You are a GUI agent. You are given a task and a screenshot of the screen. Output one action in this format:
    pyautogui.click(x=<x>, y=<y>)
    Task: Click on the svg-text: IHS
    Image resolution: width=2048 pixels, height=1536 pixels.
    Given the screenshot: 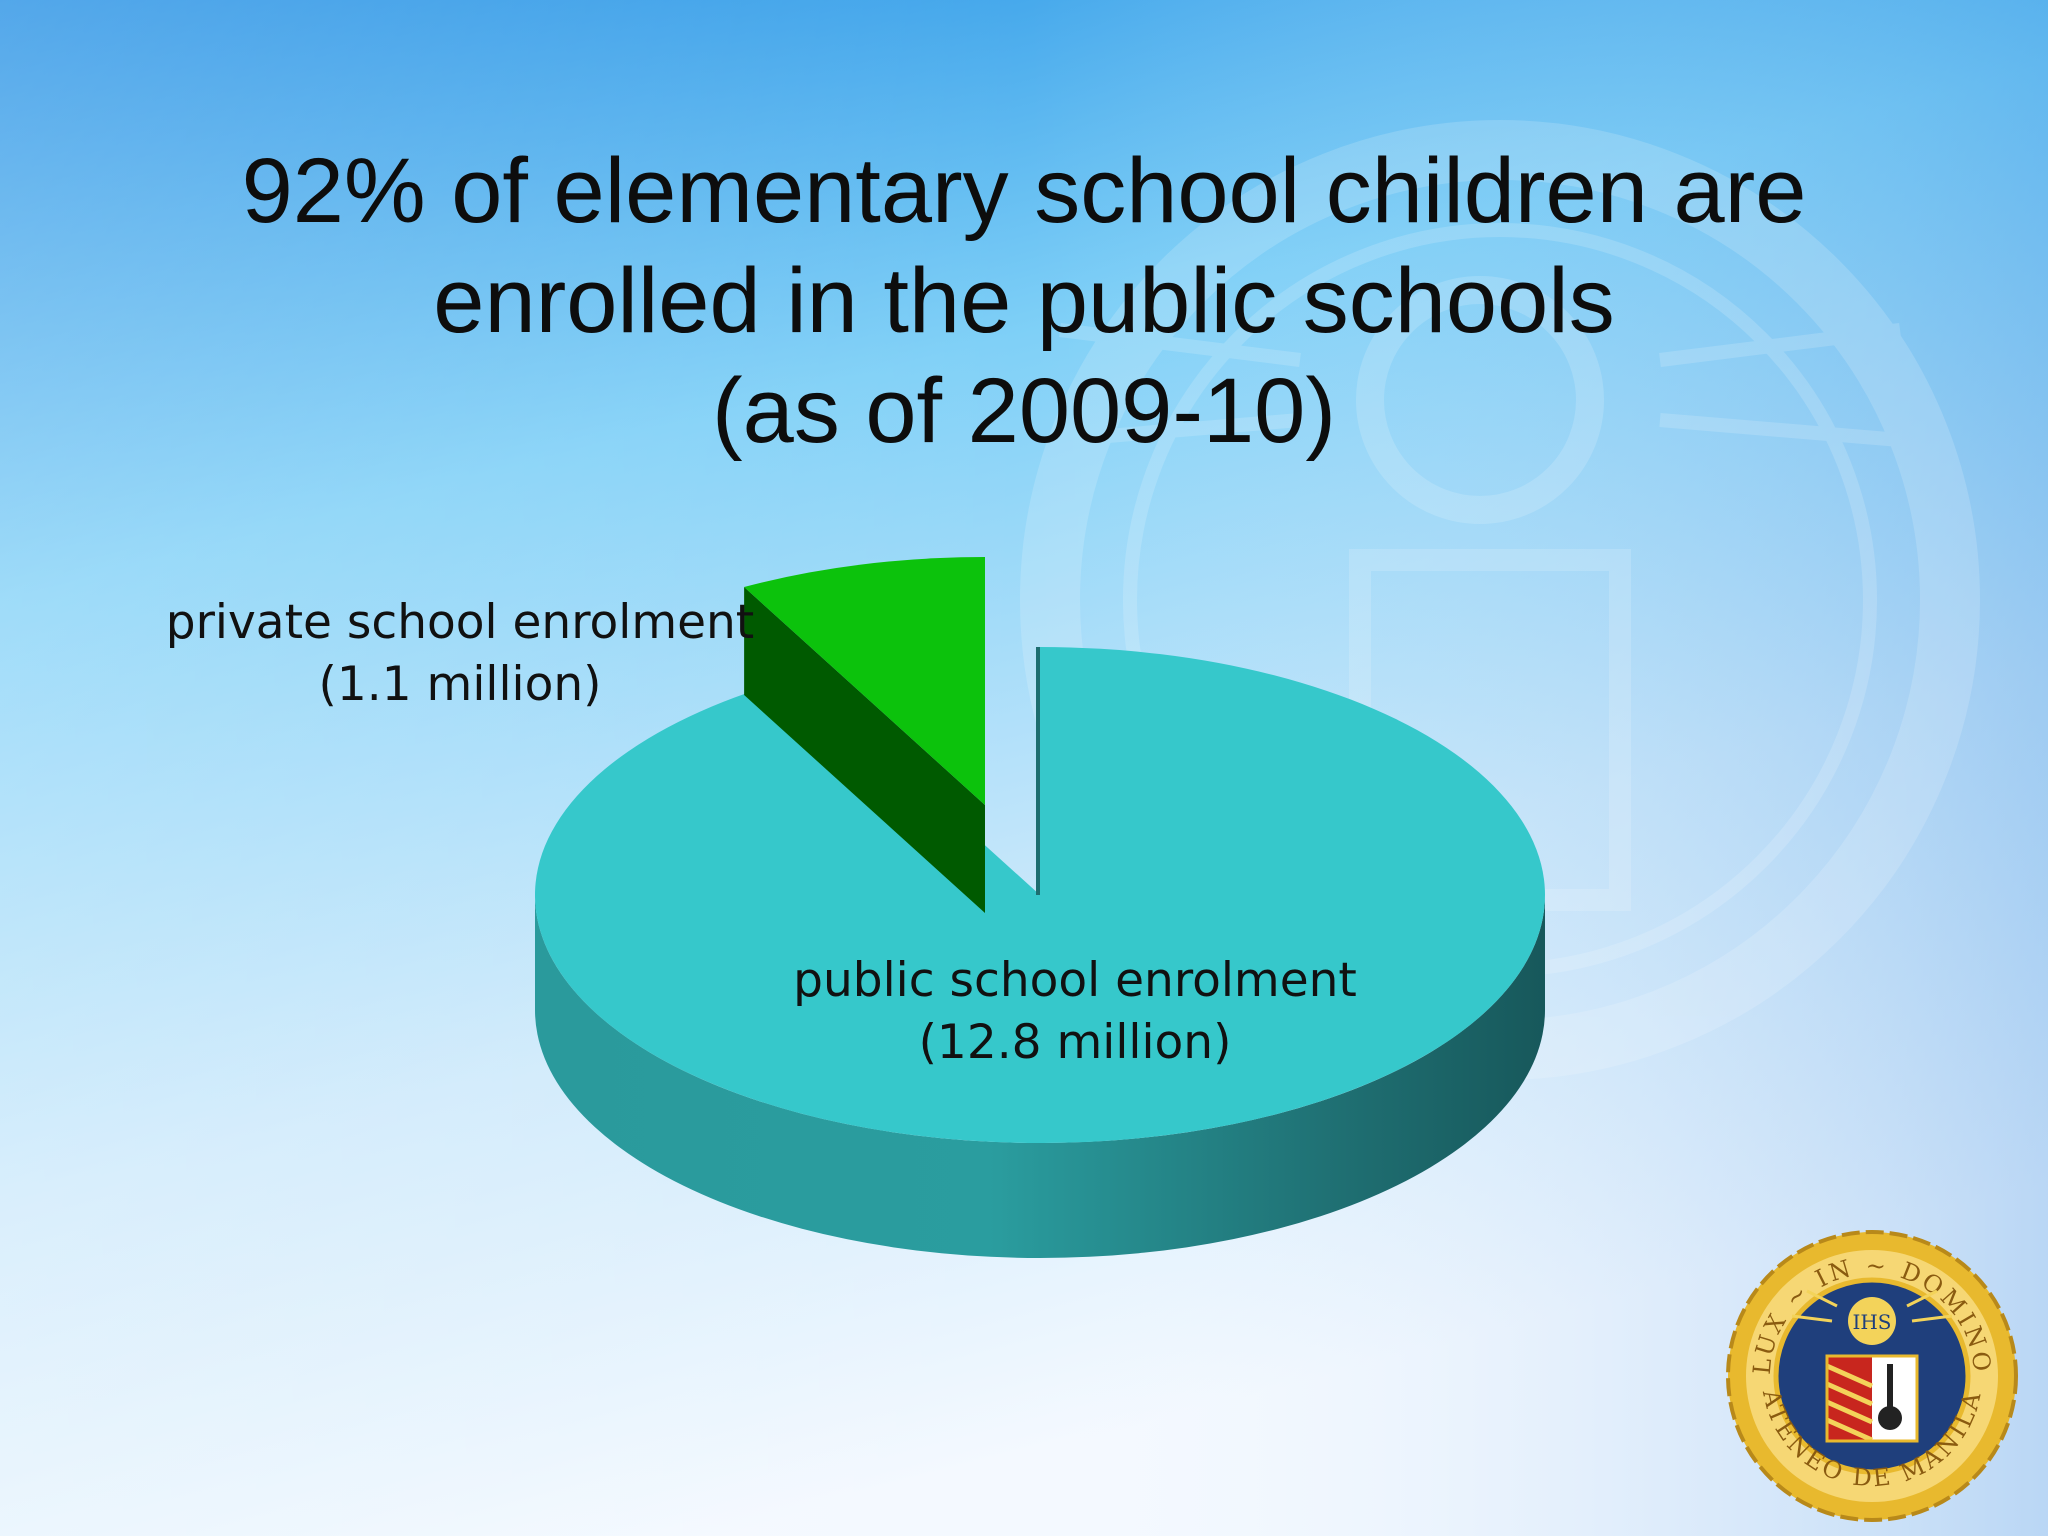 What is the action you would take?
    pyautogui.click(x=1871, y=1322)
    